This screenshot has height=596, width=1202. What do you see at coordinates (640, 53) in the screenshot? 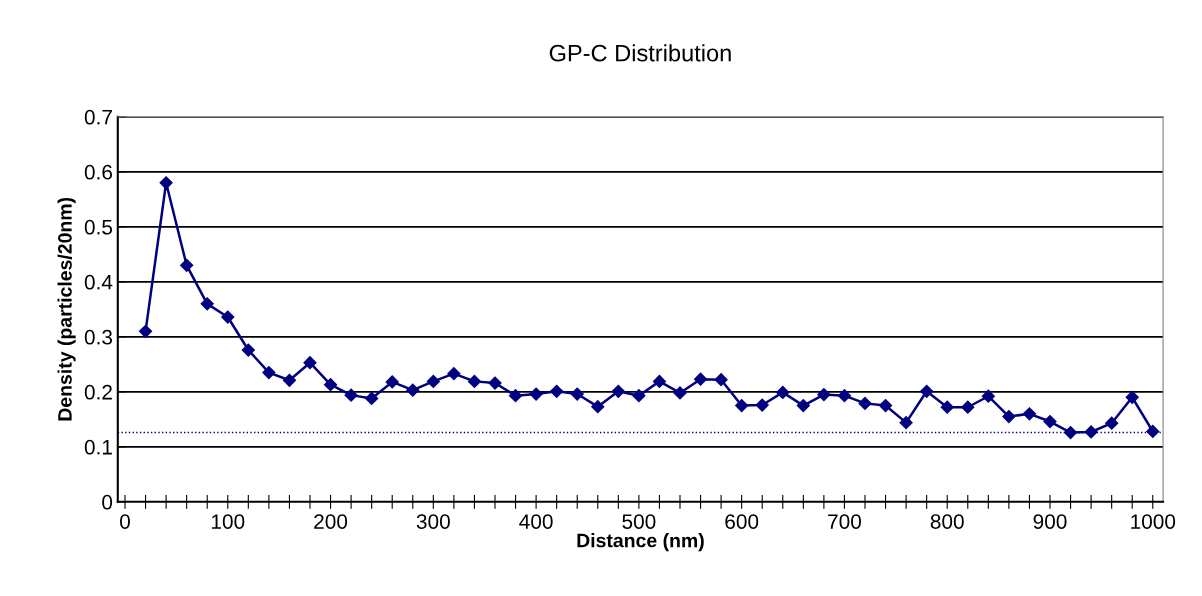
I see `chart-title: GP-C Distribution` at bounding box center [640, 53].